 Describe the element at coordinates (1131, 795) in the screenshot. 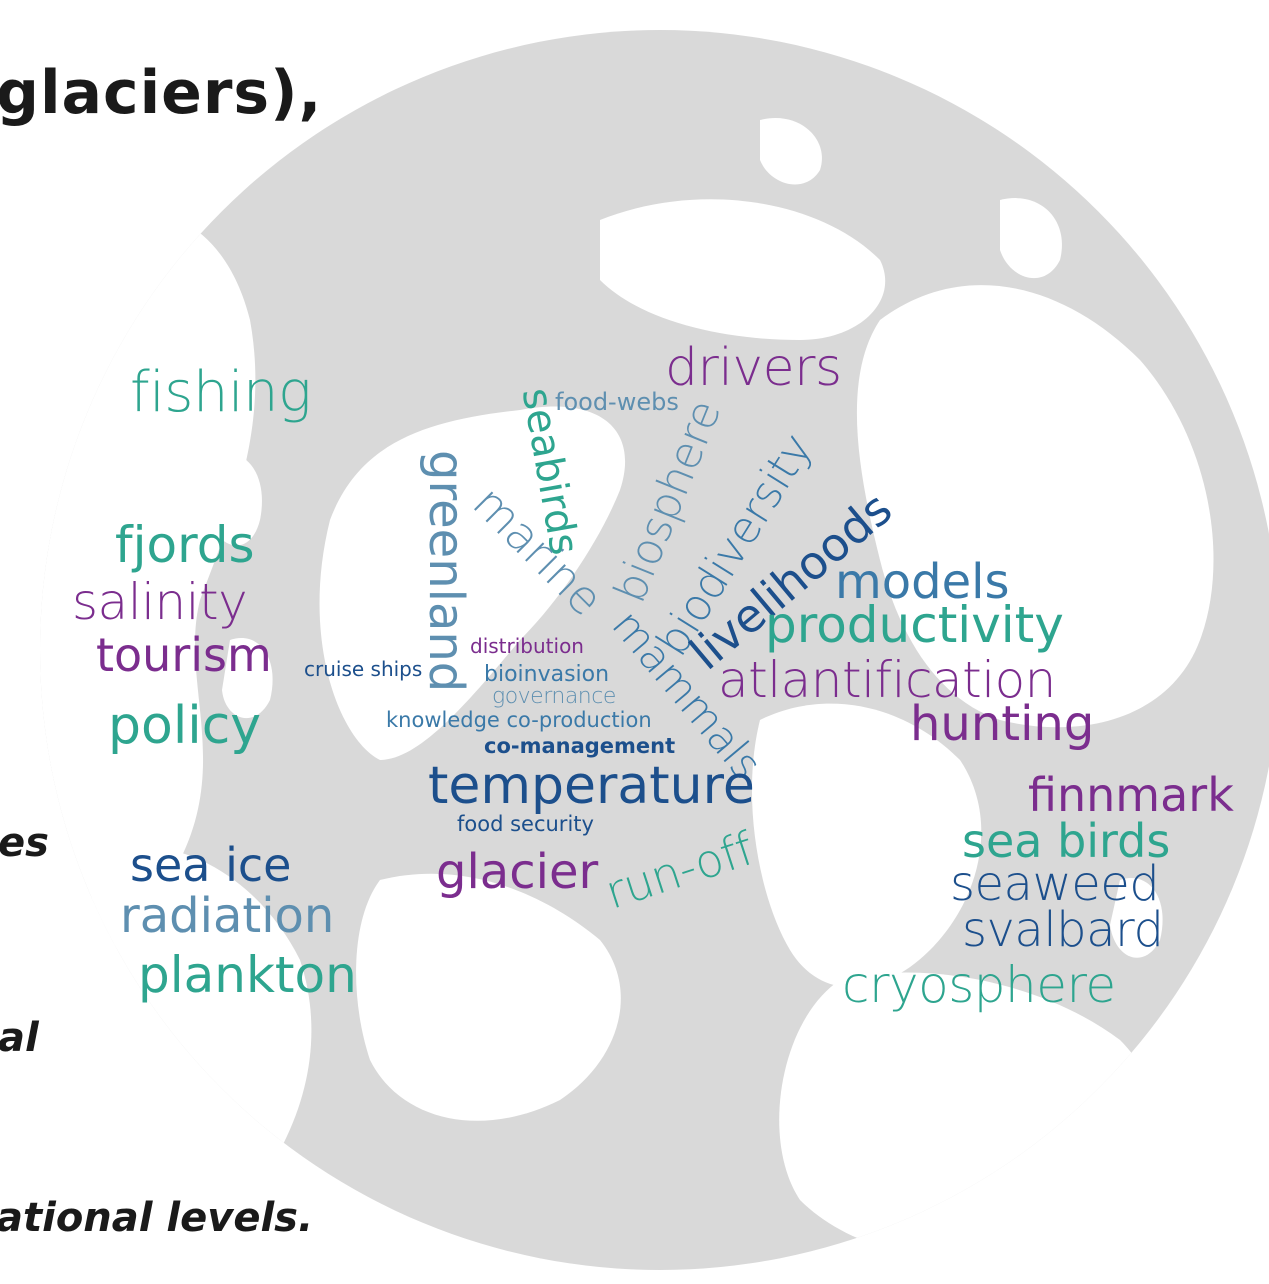

I see `word-finnmark: finnmark` at that location.